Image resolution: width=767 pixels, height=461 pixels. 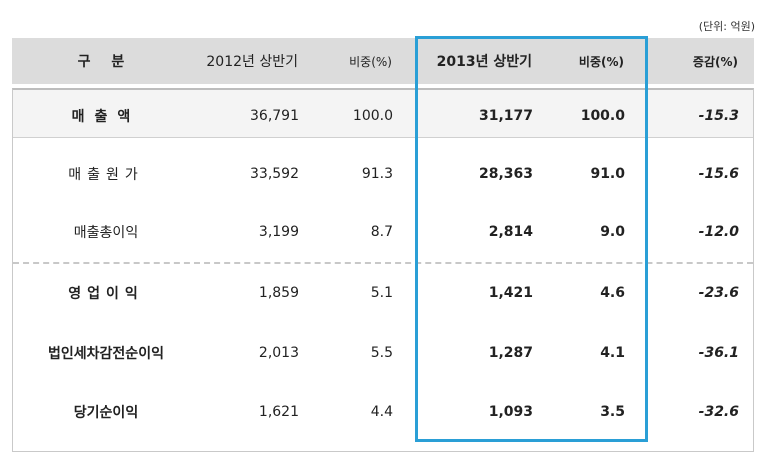 What do you see at coordinates (718, 116) in the screenshot?
I see `row-sales-change: -15.3` at bounding box center [718, 116].